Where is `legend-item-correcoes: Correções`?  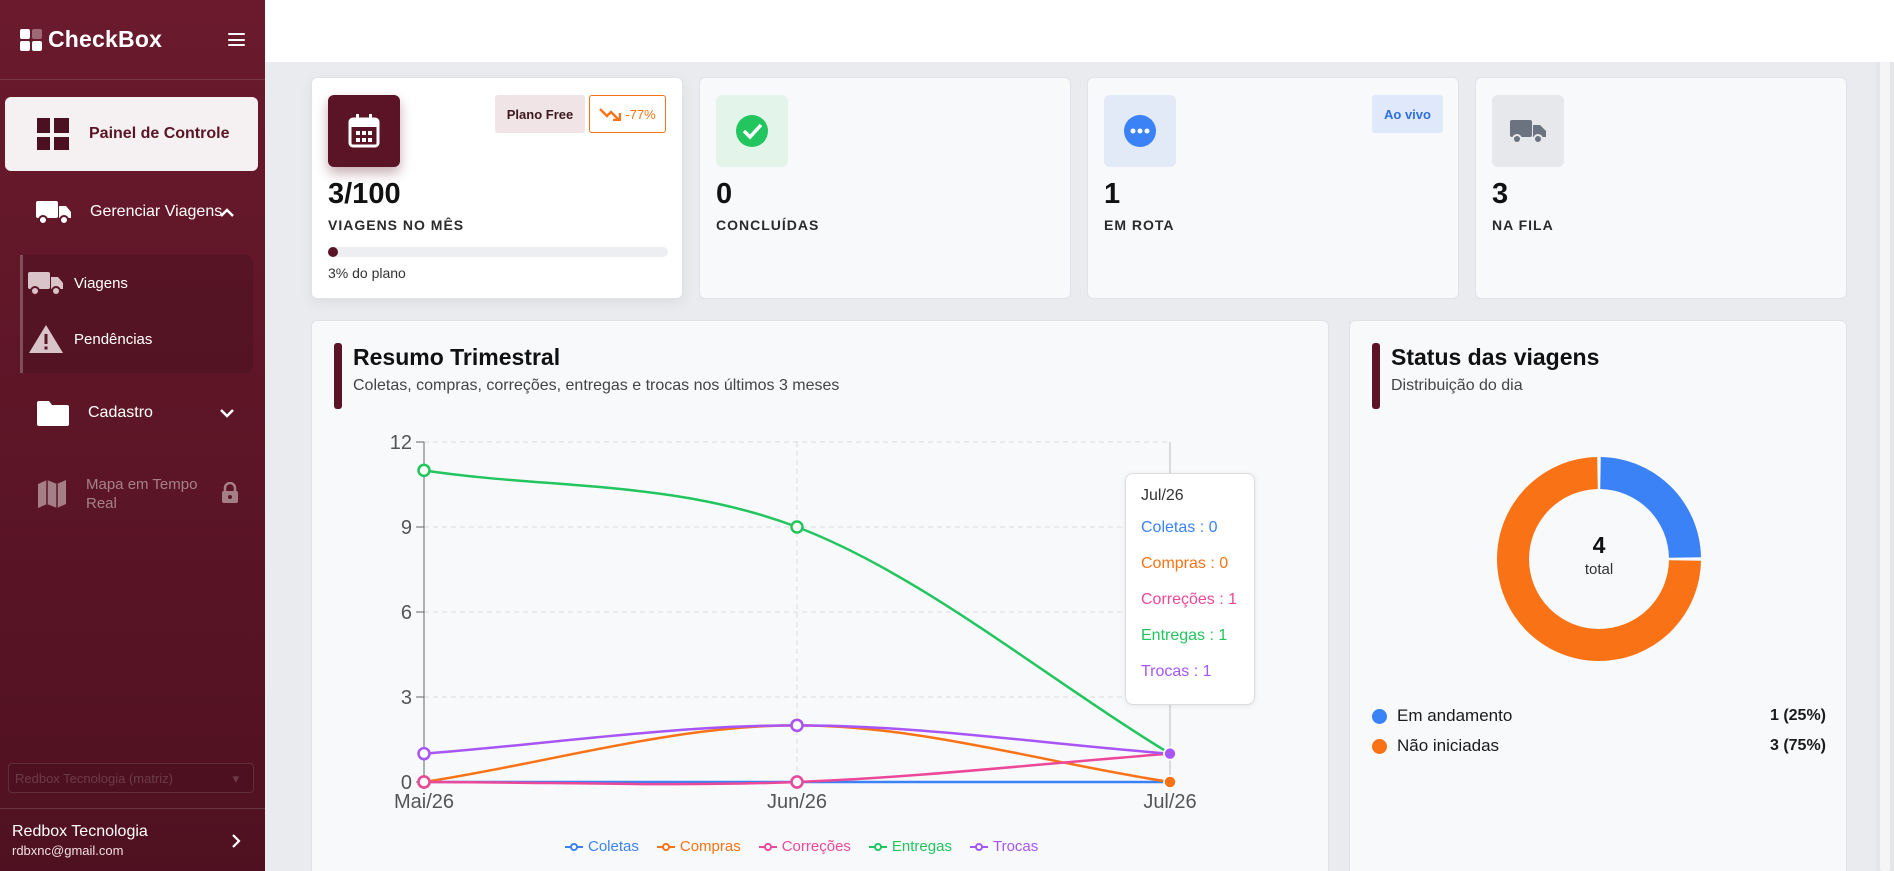
legend-item-correcoes: Correções is located at coordinates (804, 846).